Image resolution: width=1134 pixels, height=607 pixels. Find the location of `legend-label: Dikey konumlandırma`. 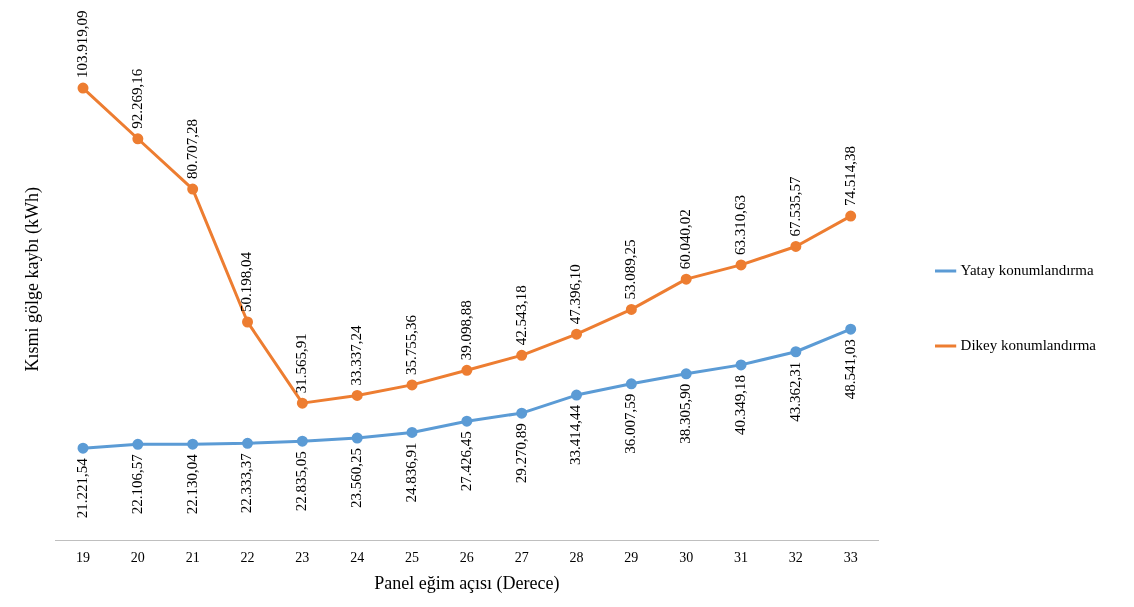

legend-label: Dikey konumlandırma is located at coordinates (1028, 344).